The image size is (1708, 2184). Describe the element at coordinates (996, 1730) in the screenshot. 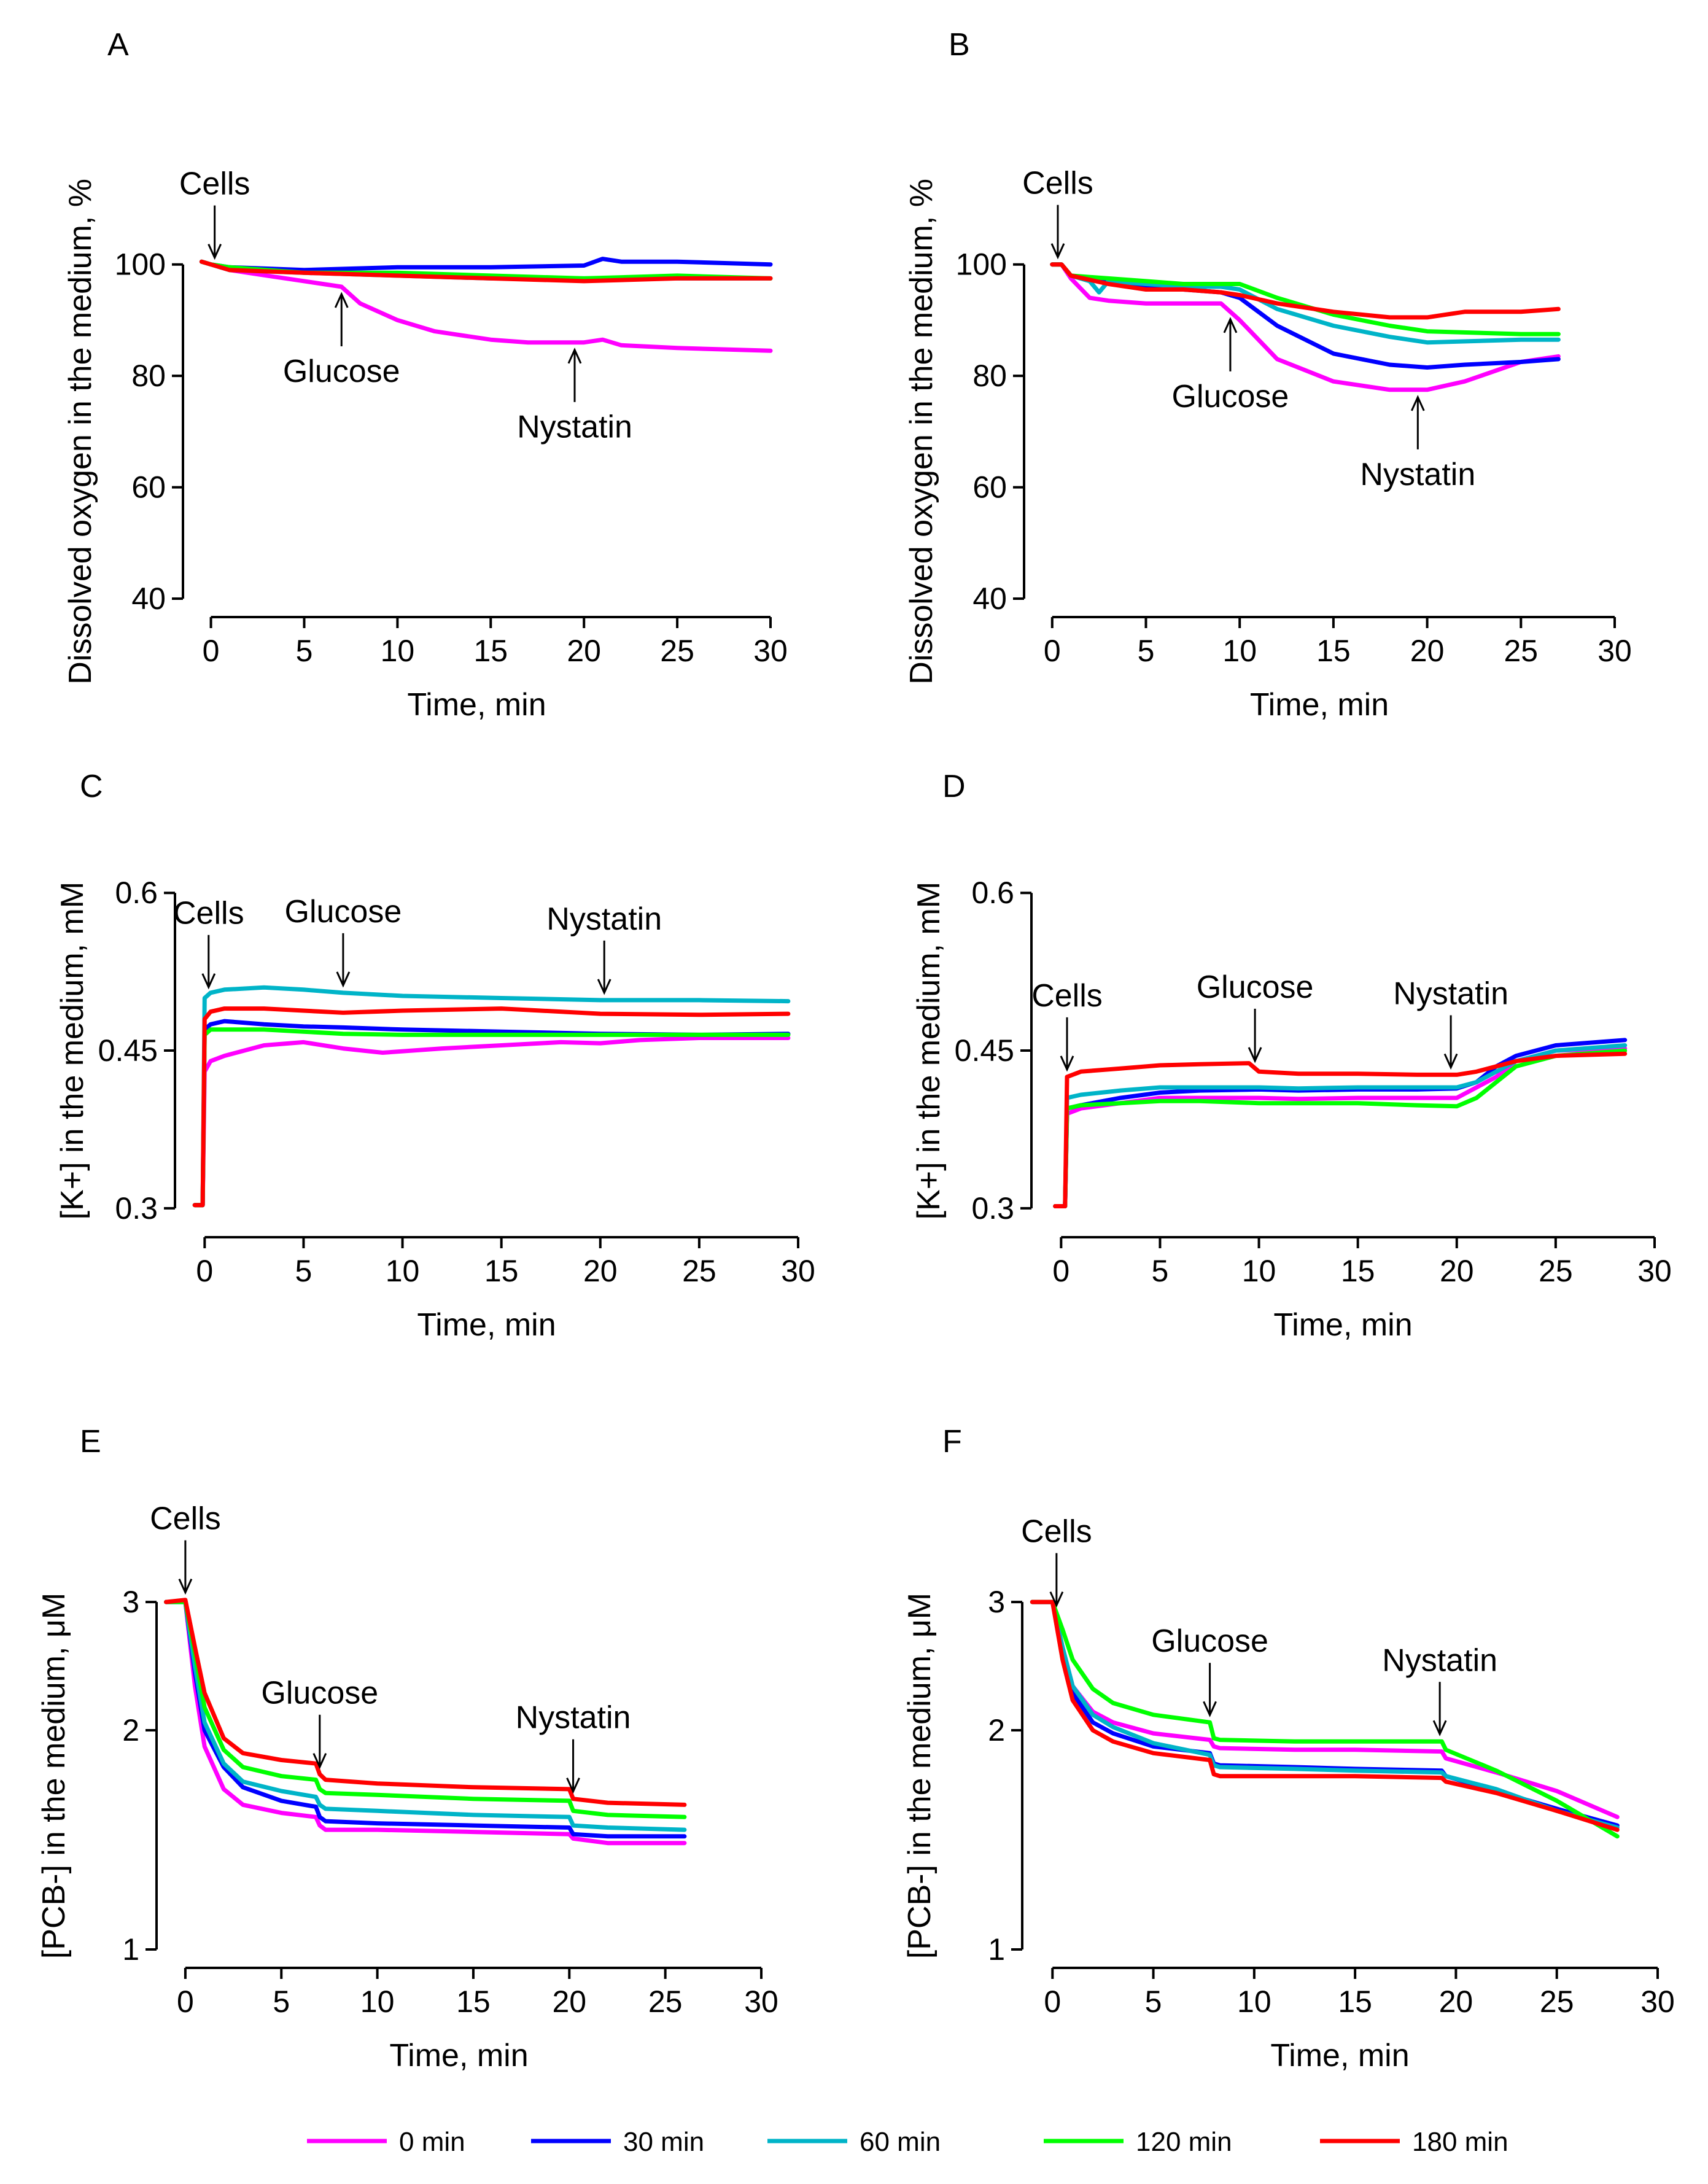

I see `y-tick-label: 2` at that location.